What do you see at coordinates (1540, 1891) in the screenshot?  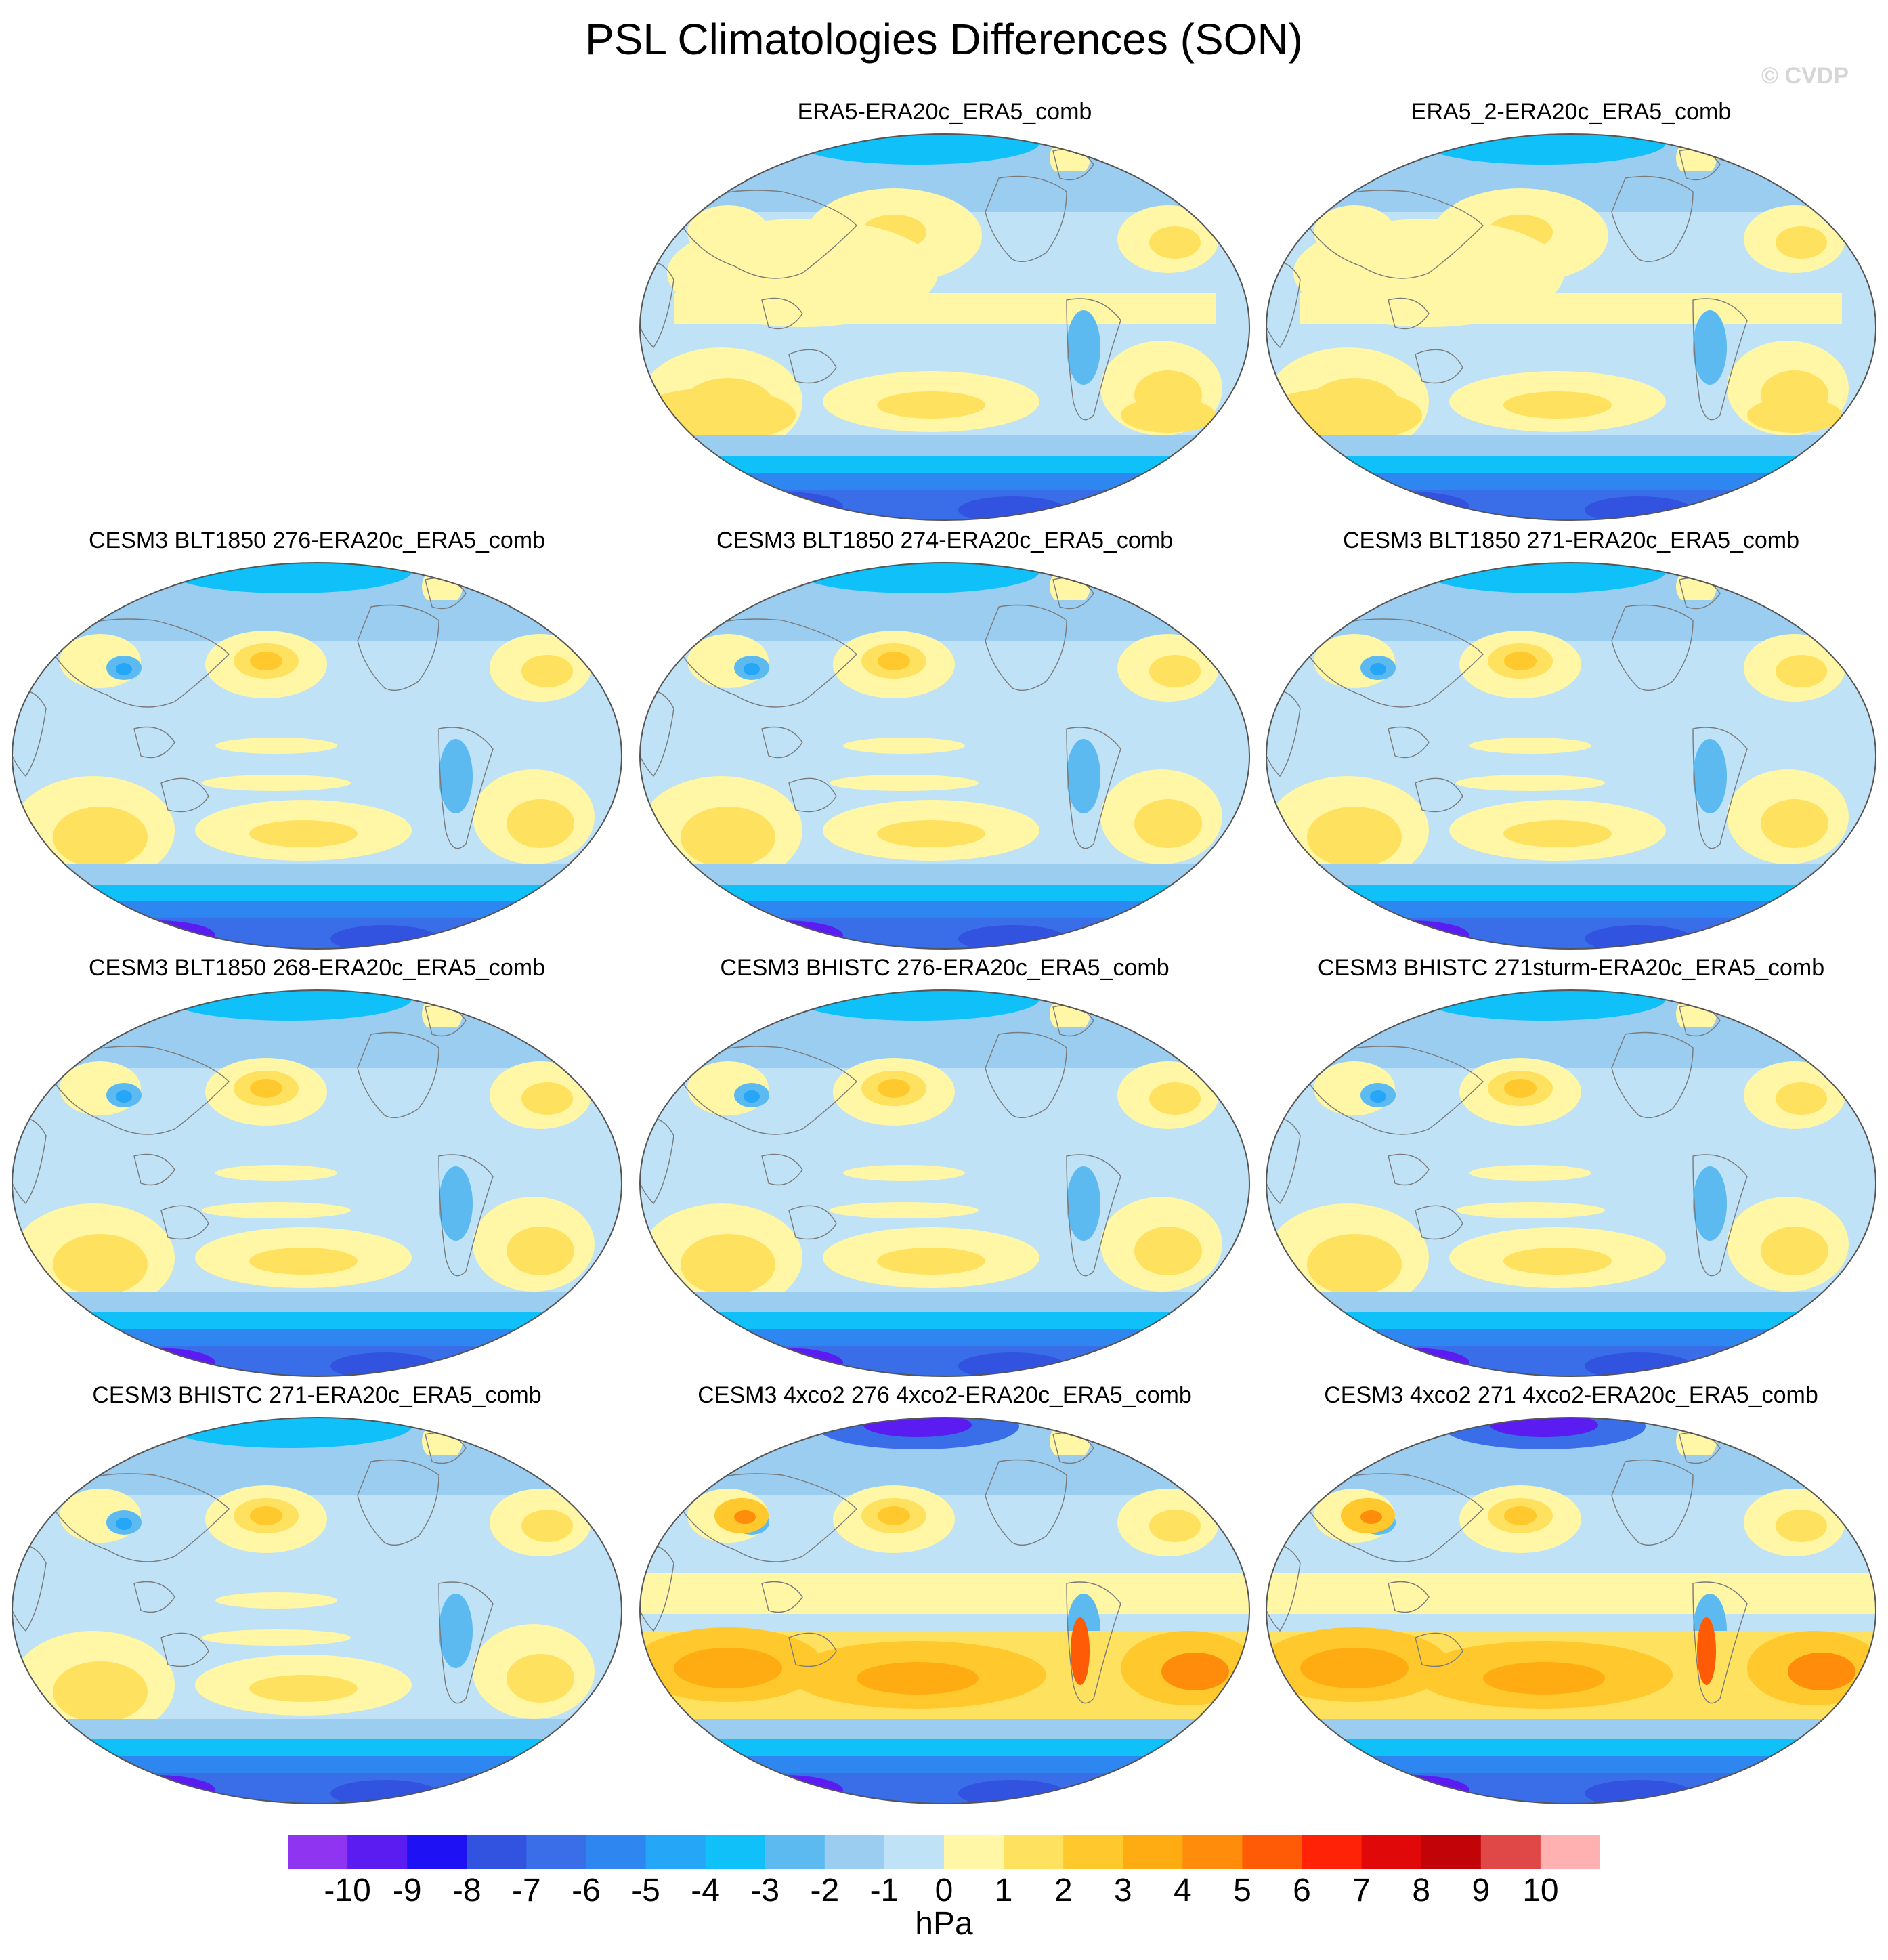 I see `colorbar-tick-label: 10` at bounding box center [1540, 1891].